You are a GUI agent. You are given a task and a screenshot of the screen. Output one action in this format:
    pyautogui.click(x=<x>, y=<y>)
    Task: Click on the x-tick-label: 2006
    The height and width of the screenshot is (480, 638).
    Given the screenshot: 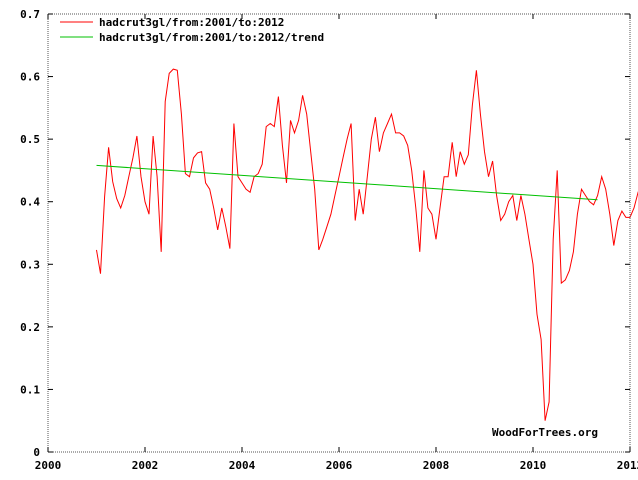 What is the action you would take?
    pyautogui.click(x=339, y=465)
    